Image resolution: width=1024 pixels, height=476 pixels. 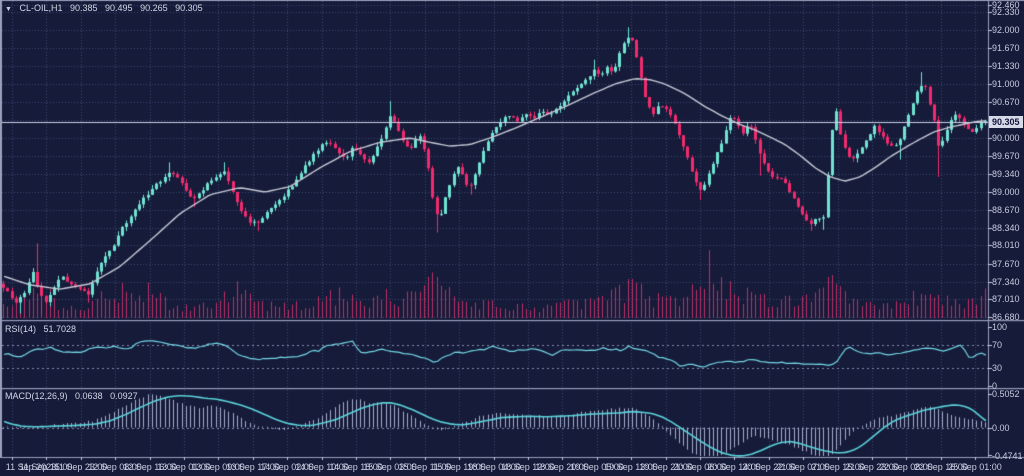 What do you see at coordinates (512, 388) in the screenshot?
I see `pane-separator-macd` at bounding box center [512, 388].